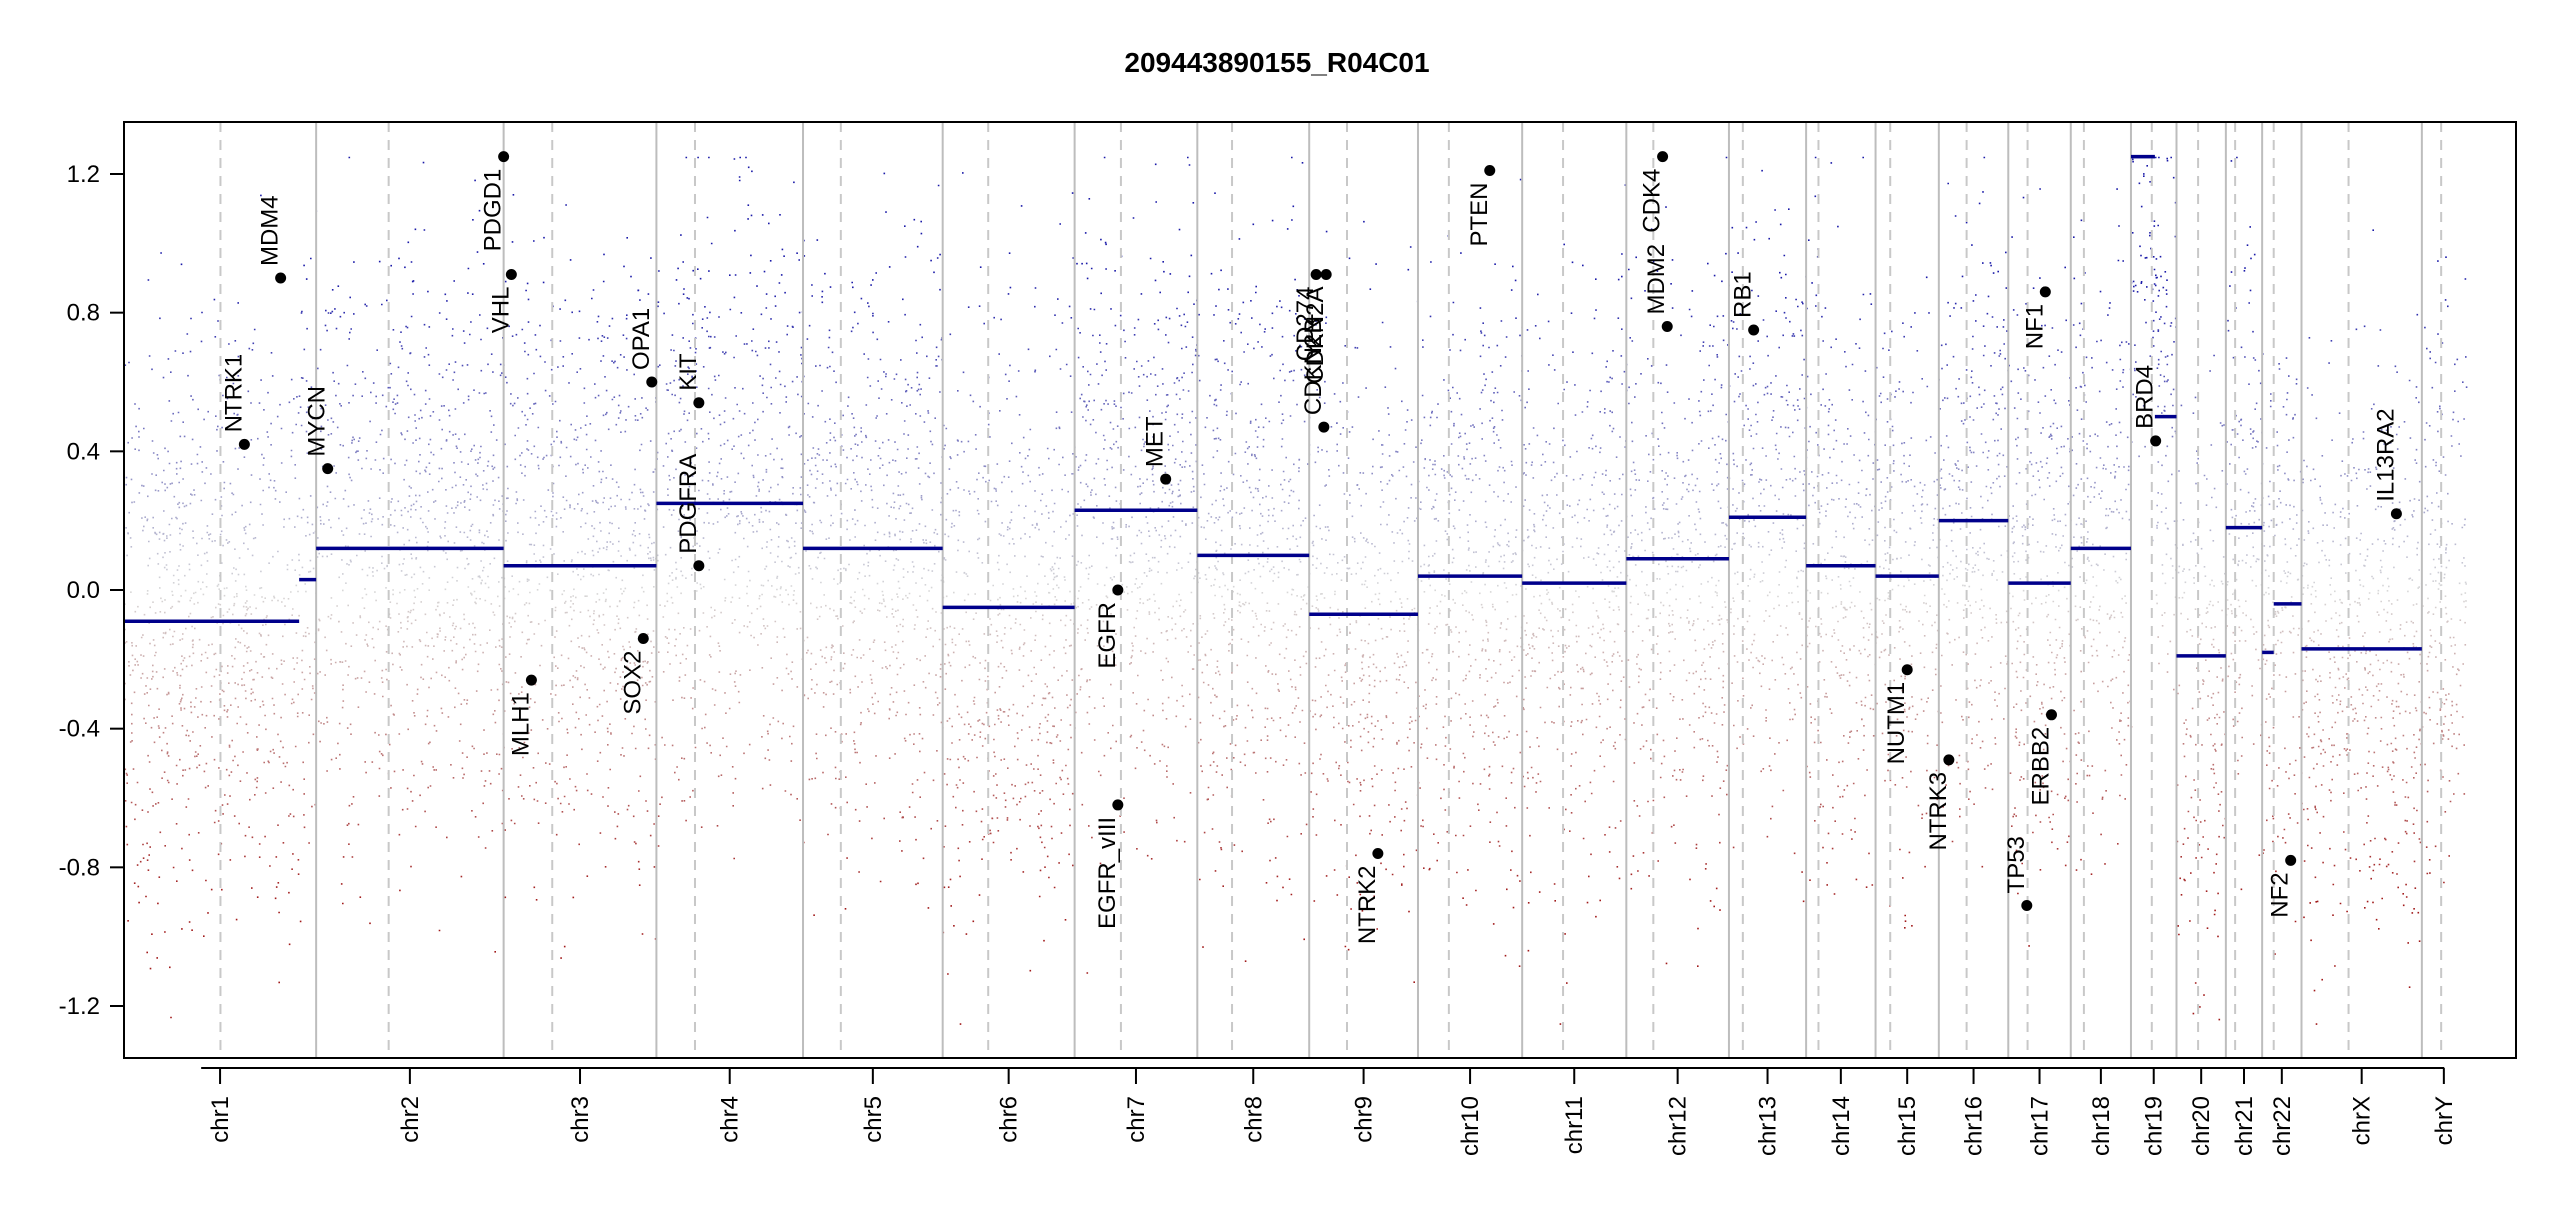  What do you see at coordinates (1313, 366) in the screenshot?
I see `gene-label: CDKN2B` at bounding box center [1313, 366].